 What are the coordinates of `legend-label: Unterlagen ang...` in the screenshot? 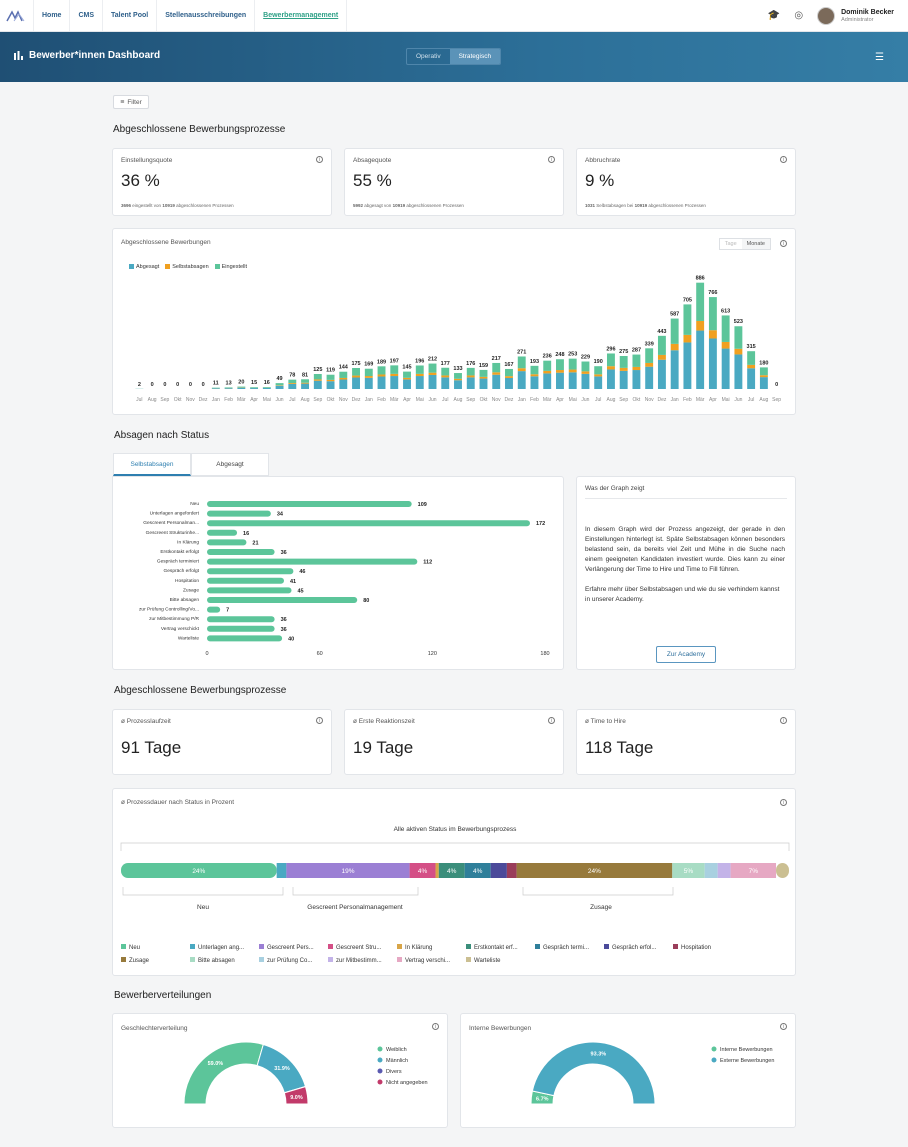 It's located at (221, 948).